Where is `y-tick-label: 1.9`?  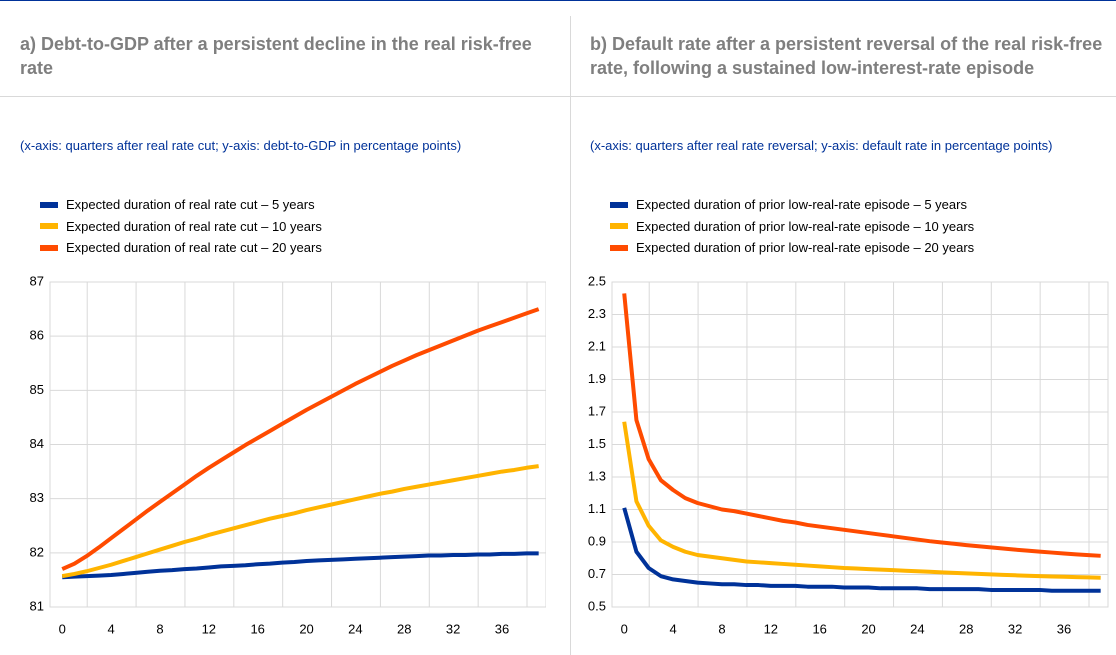
y-tick-label: 1.9 is located at coordinates (597, 378).